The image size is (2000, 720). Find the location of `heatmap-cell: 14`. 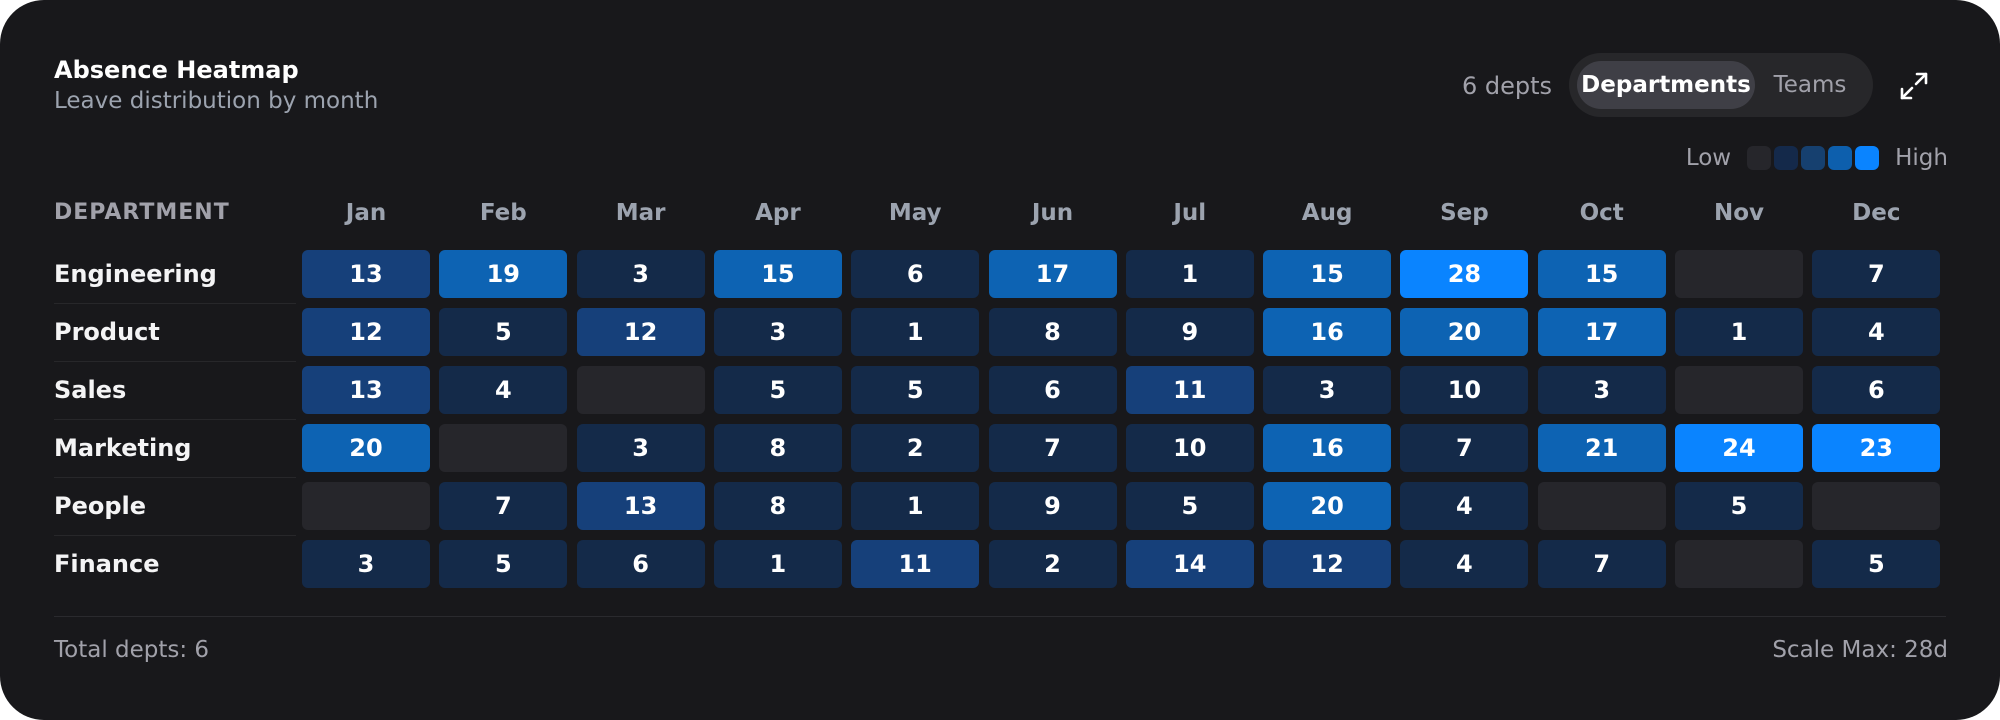

heatmap-cell: 14 is located at coordinates (1189, 564).